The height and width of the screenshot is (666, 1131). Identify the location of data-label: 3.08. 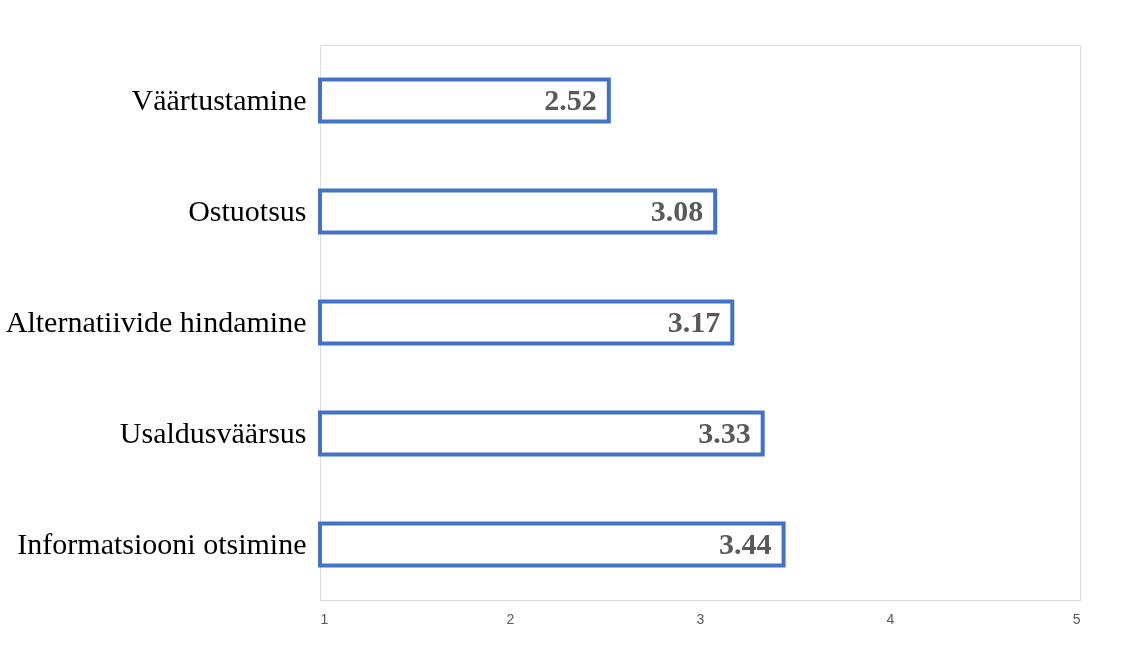
(677, 210).